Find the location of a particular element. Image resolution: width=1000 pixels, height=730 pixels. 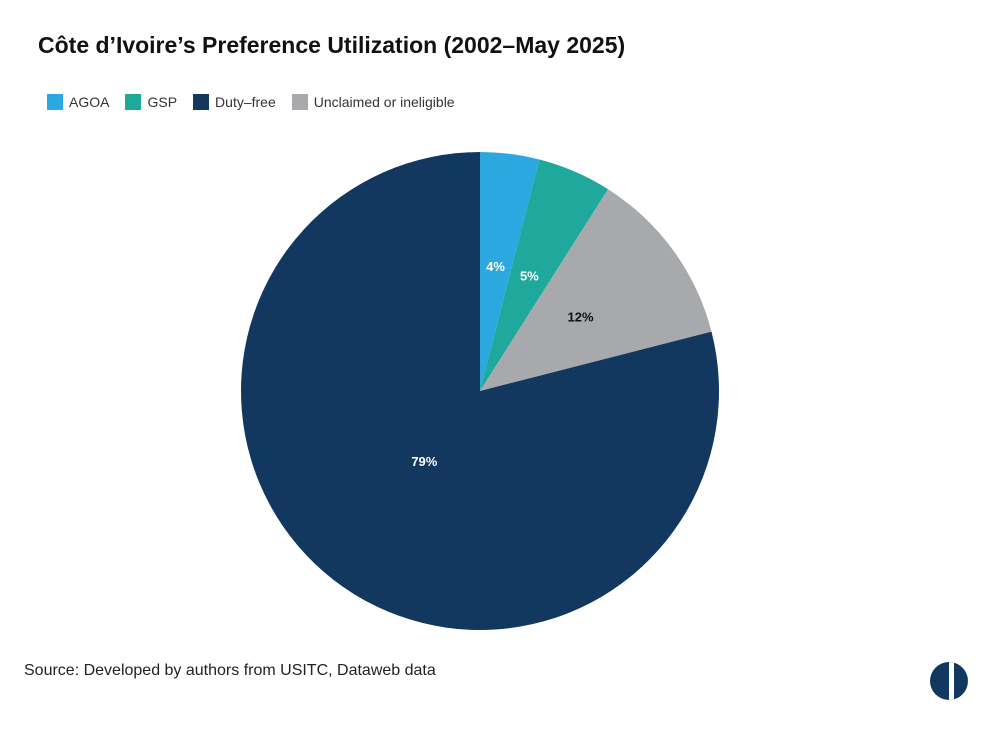

legend-item-duty-free: Duty–free is located at coordinates (234, 102).